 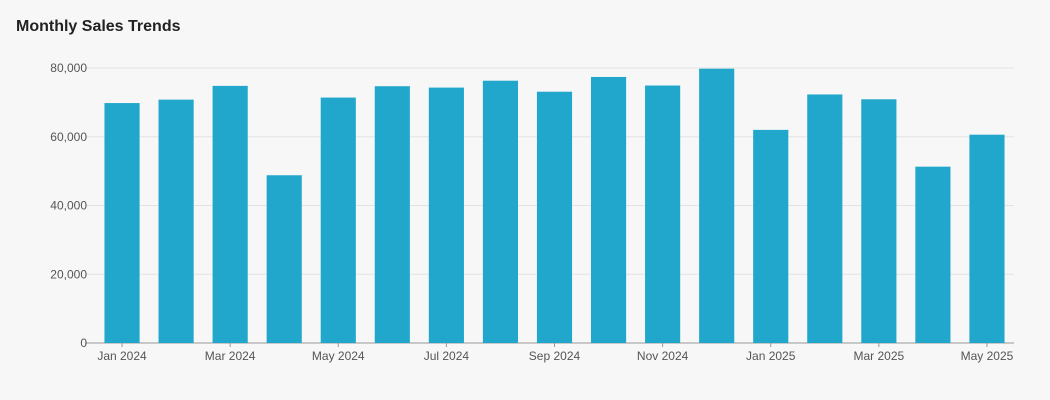 I want to click on x-tick-label: Jan 2024, so click(x=122, y=356).